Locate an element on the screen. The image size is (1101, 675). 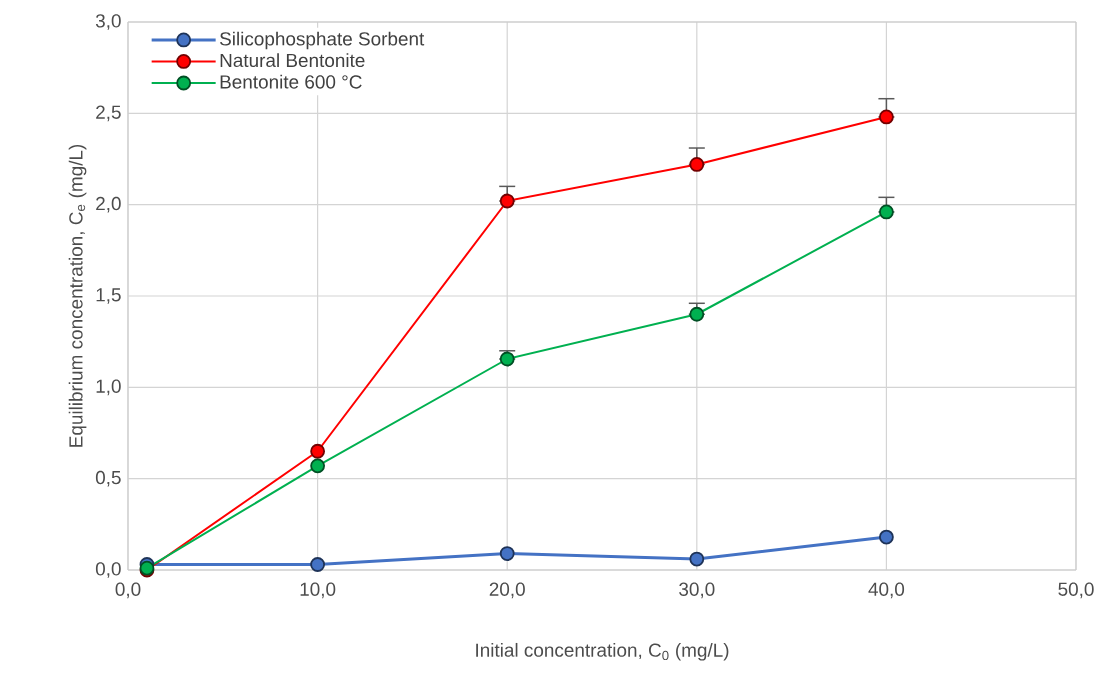
legend-label: Bentonite 600 °C is located at coordinates (291, 81).